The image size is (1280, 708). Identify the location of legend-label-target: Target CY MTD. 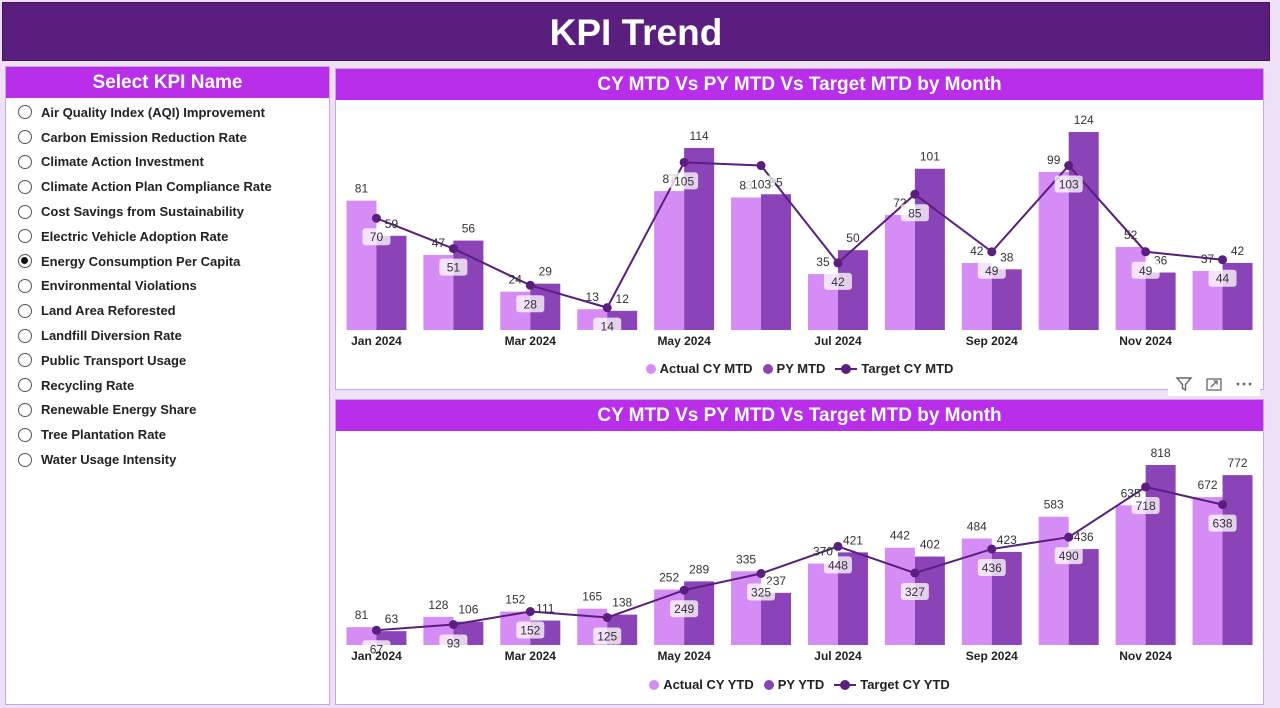
(907, 368).